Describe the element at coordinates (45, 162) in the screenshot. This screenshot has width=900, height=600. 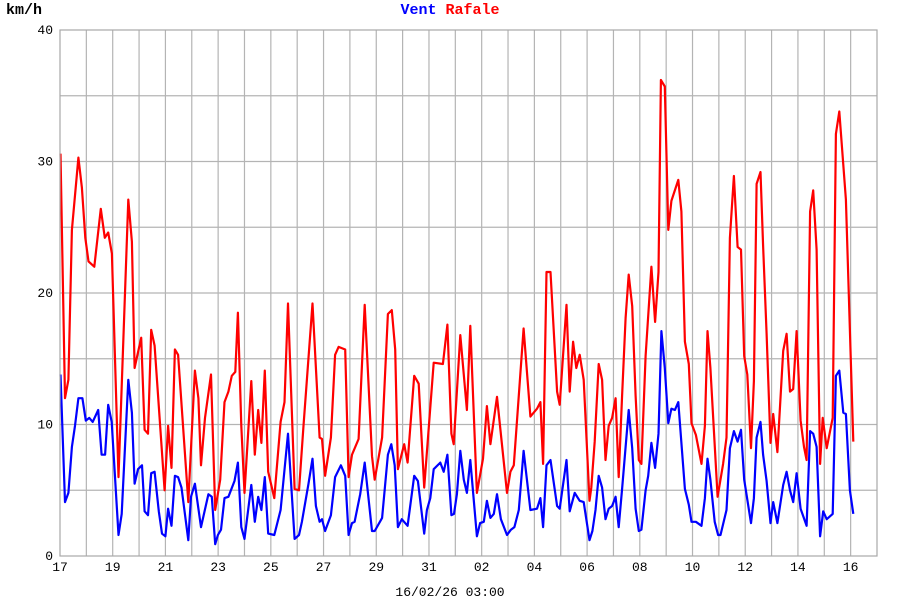
I see `y-tick-label: 30` at that location.